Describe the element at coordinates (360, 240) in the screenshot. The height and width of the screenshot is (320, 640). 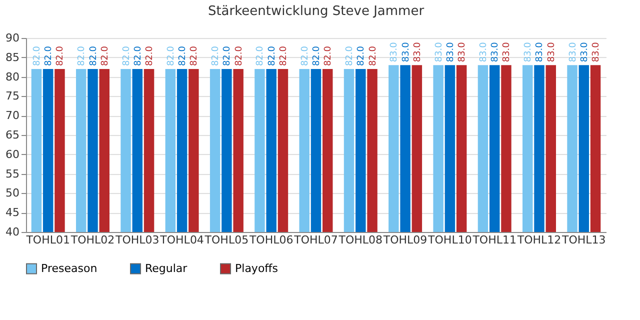
I see `x-tick-label: TOHL08` at that location.